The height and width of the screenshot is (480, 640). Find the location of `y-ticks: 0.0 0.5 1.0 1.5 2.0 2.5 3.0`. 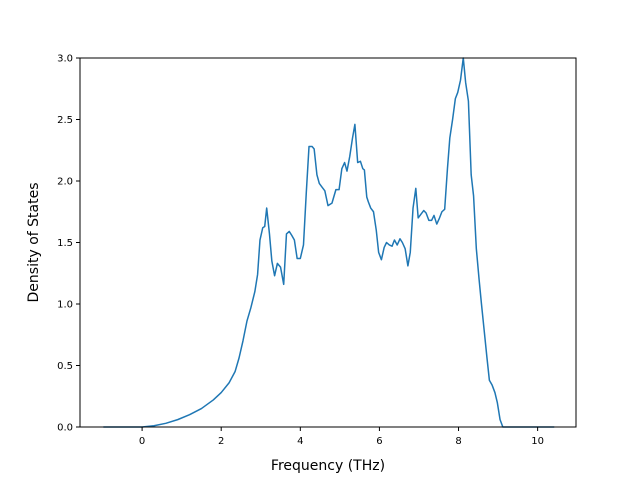

y-ticks: 0.0 0.5 1.0 1.5 2.0 2.5 3.0 is located at coordinates (68, 244).